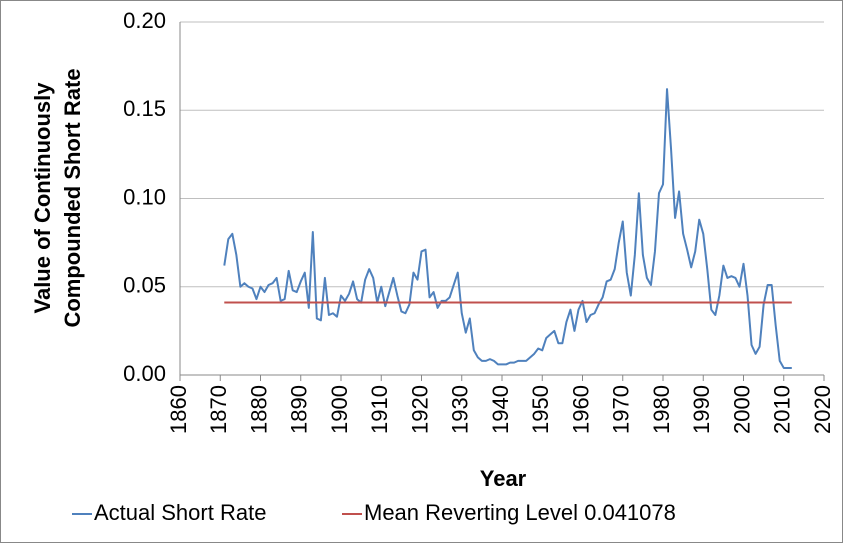 The width and height of the screenshot is (843, 543). Describe the element at coordinates (621, 409) in the screenshot. I see `x-tick-label: 1970` at that location.